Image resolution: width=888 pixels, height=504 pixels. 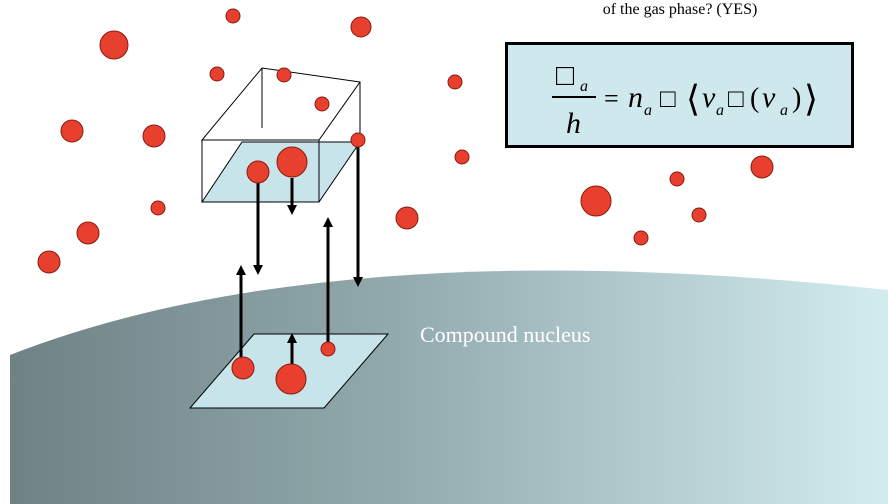 I want to click on formula: □ a h = n a □ ⟨ v a □ ( v a ) ⟩, so click(x=685, y=99).